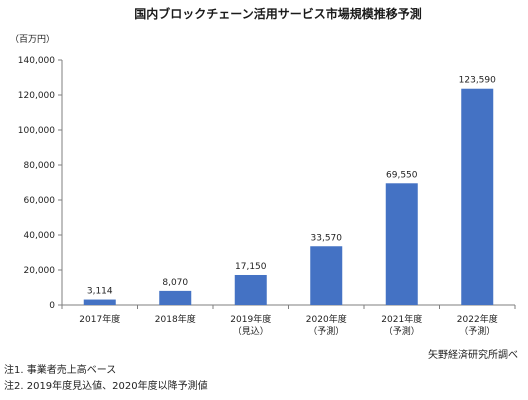 The image size is (528, 400). Describe the element at coordinates (32, 39) in the screenshot. I see `y-axis-unit: （百万円）` at that location.